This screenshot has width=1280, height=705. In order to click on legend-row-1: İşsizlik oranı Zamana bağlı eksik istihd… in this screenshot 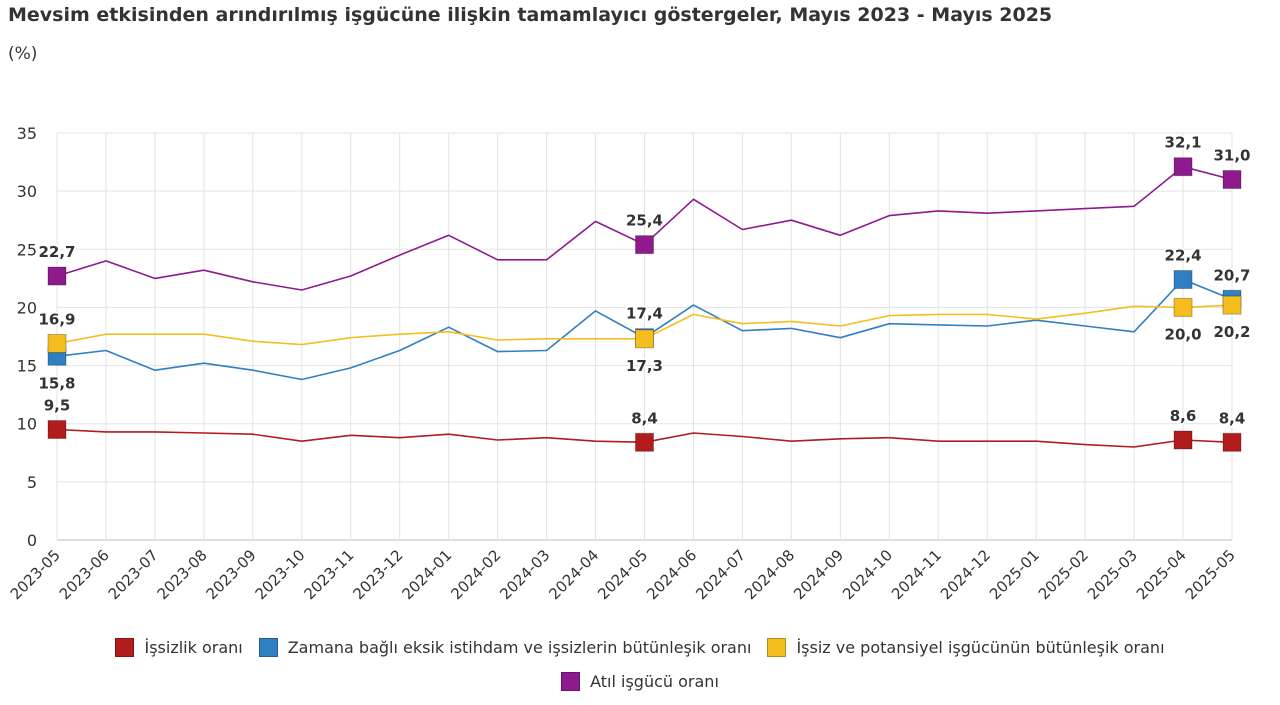, I will do `click(640, 647)`.